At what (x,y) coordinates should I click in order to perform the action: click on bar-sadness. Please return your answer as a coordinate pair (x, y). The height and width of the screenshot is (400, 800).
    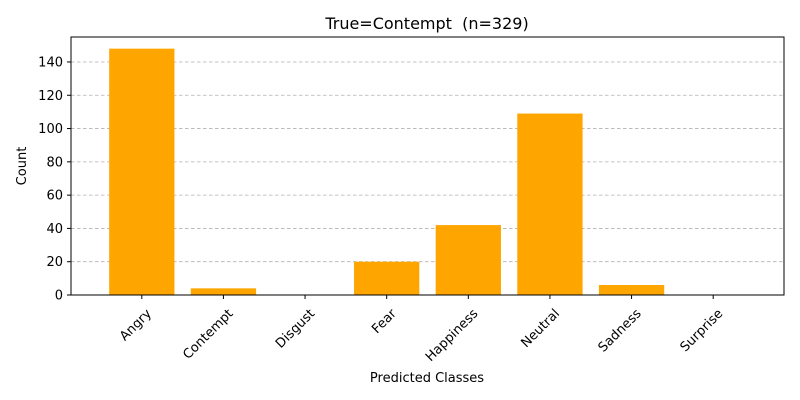
    Looking at the image, I should click on (631, 290).